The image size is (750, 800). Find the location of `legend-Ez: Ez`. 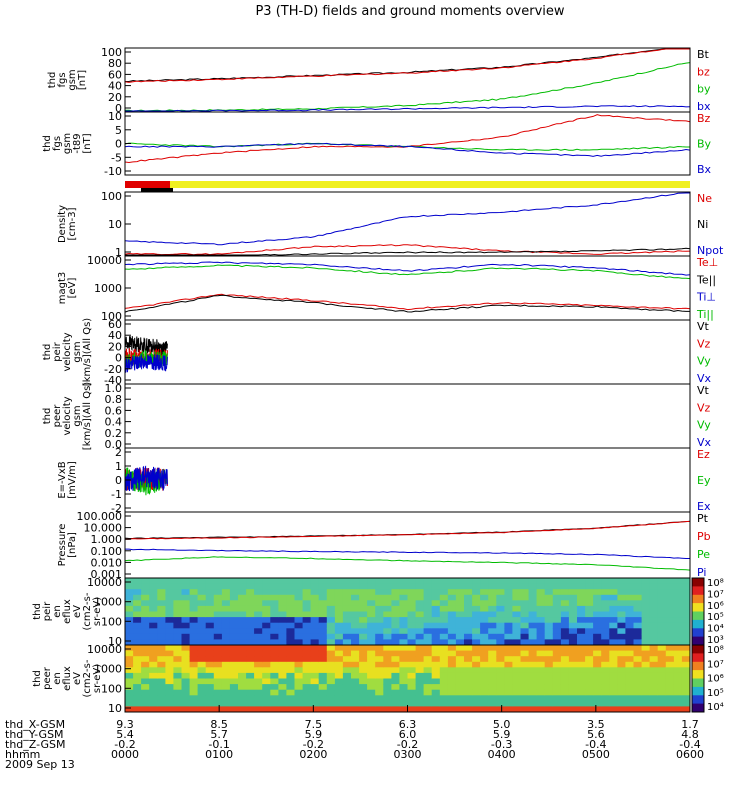

legend-Ez: Ez is located at coordinates (703, 454).